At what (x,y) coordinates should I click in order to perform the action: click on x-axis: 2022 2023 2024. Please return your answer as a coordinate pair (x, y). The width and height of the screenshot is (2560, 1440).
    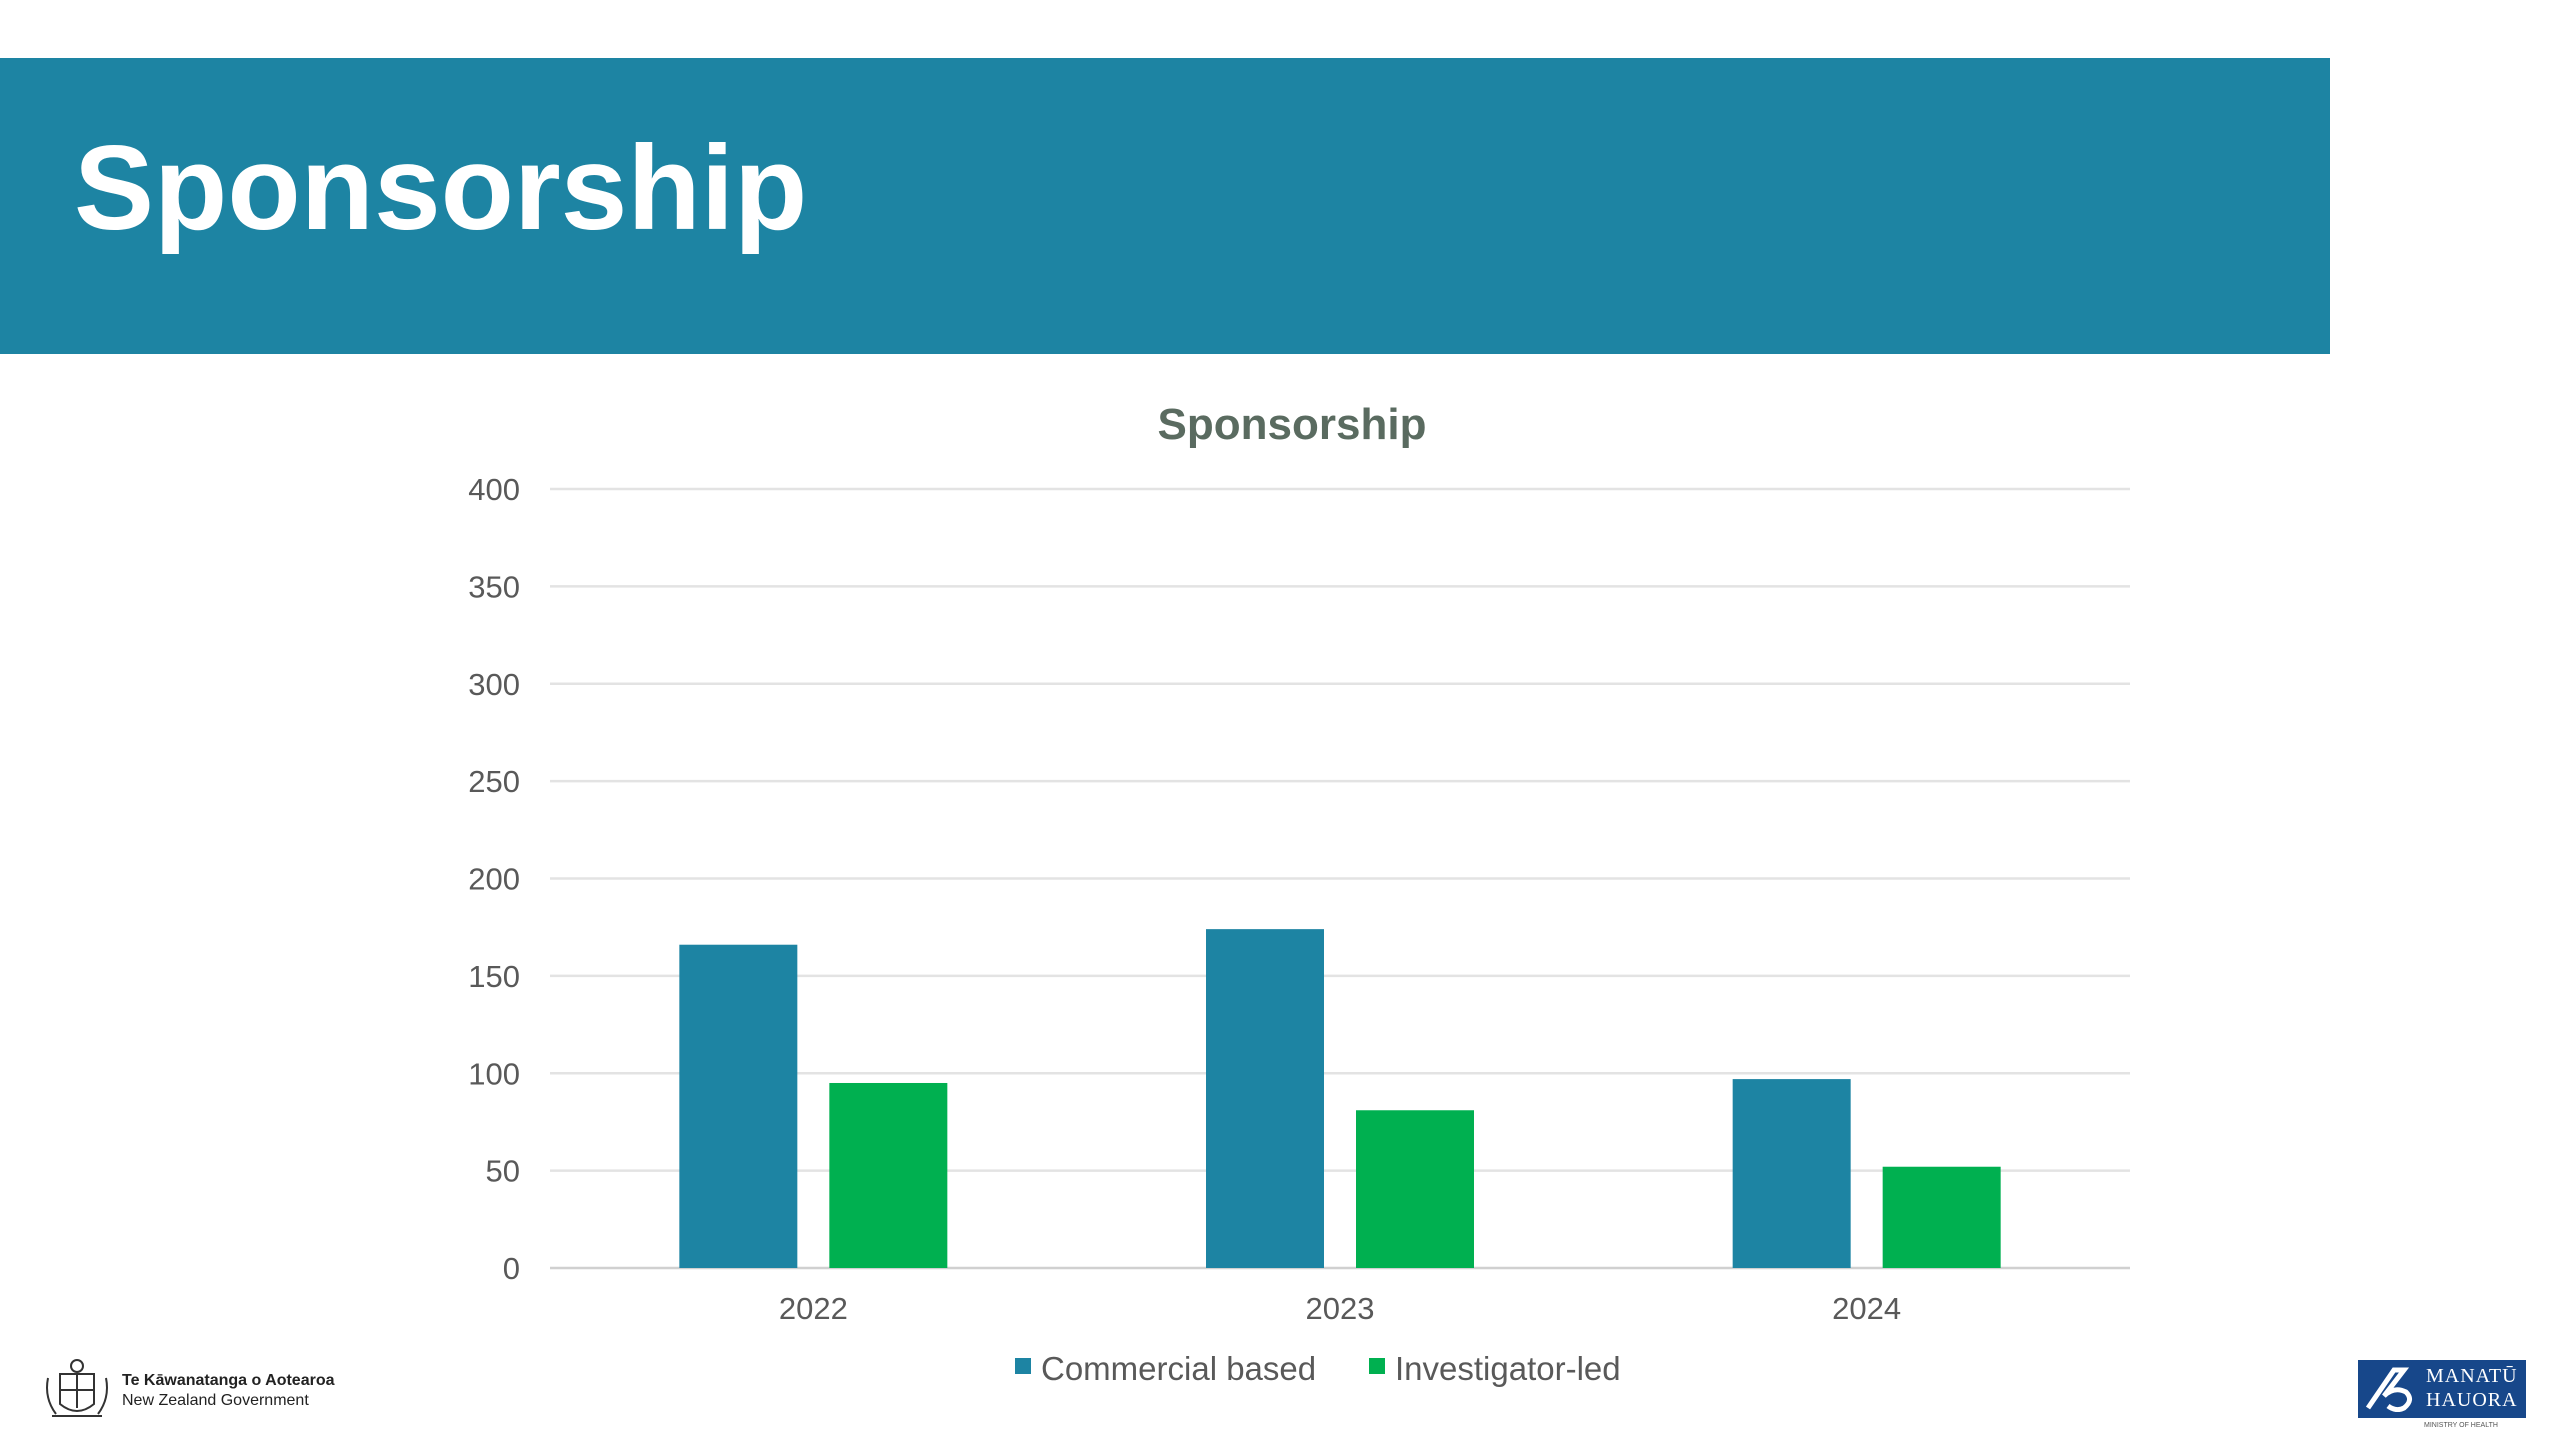
    Looking at the image, I should click on (1340, 1308).